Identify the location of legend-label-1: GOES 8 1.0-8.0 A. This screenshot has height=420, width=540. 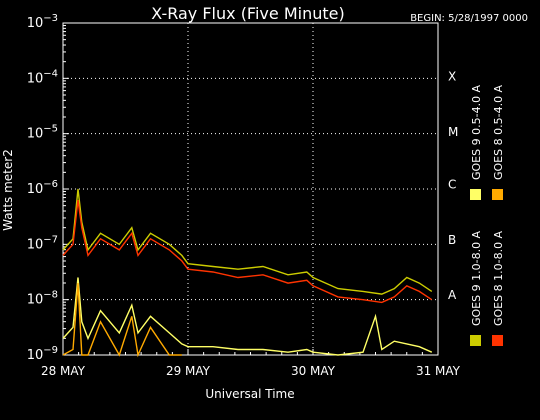
(498, 278).